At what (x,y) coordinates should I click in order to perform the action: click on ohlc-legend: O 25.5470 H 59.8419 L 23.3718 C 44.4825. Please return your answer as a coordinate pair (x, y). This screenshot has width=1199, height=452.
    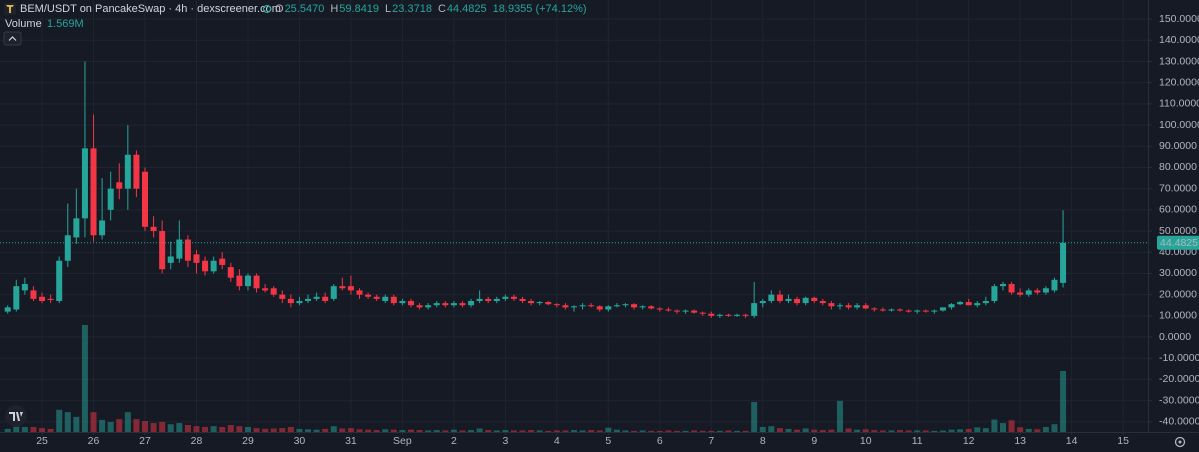
    Looking at the image, I should click on (381, 9).